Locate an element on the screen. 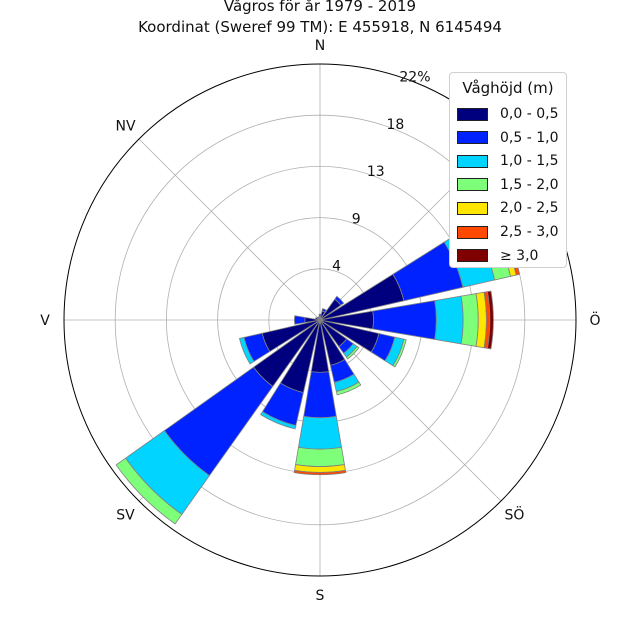  r-tick-label-0: 4 is located at coordinates (336, 267).